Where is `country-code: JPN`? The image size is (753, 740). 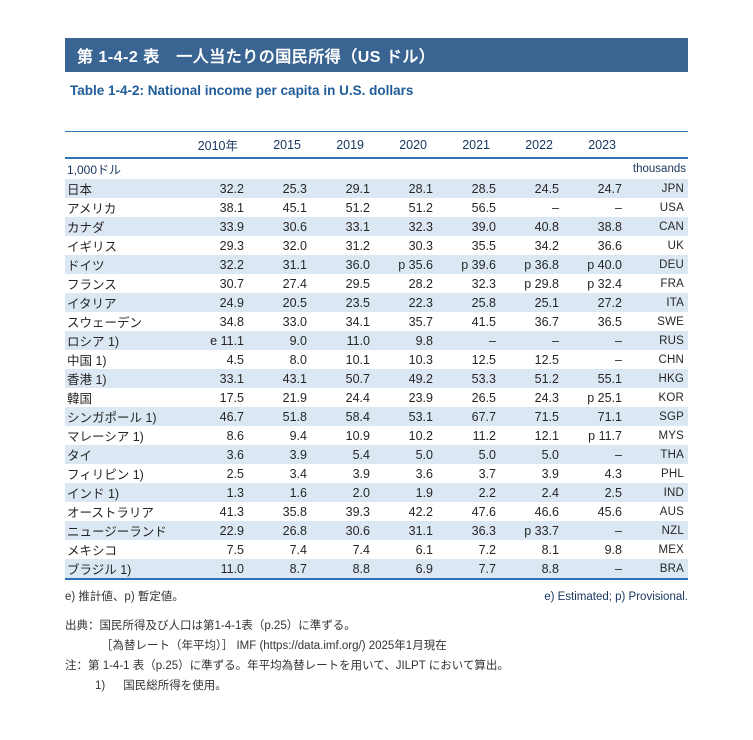
country-code: JPN is located at coordinates (672, 188).